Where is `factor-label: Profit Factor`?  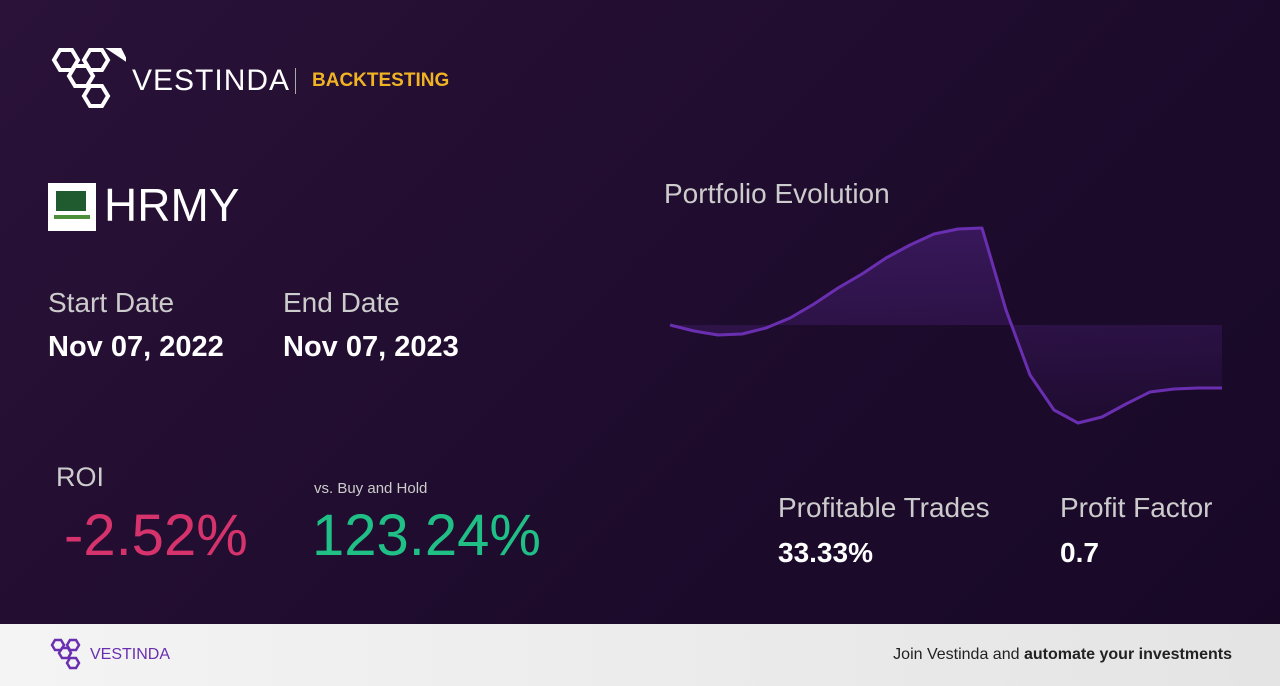 factor-label: Profit Factor is located at coordinates (1136, 507).